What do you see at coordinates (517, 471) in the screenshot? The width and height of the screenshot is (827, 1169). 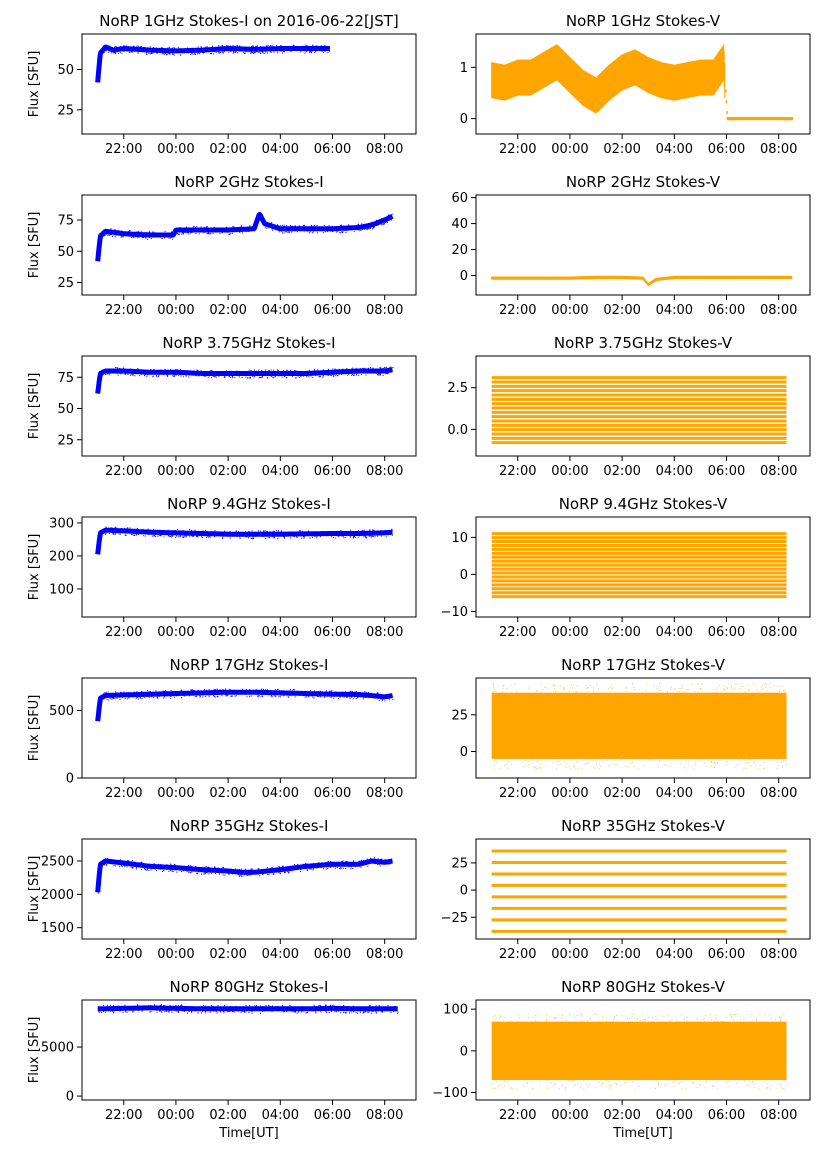 I see `x-tick-label: 22:00` at bounding box center [517, 471].